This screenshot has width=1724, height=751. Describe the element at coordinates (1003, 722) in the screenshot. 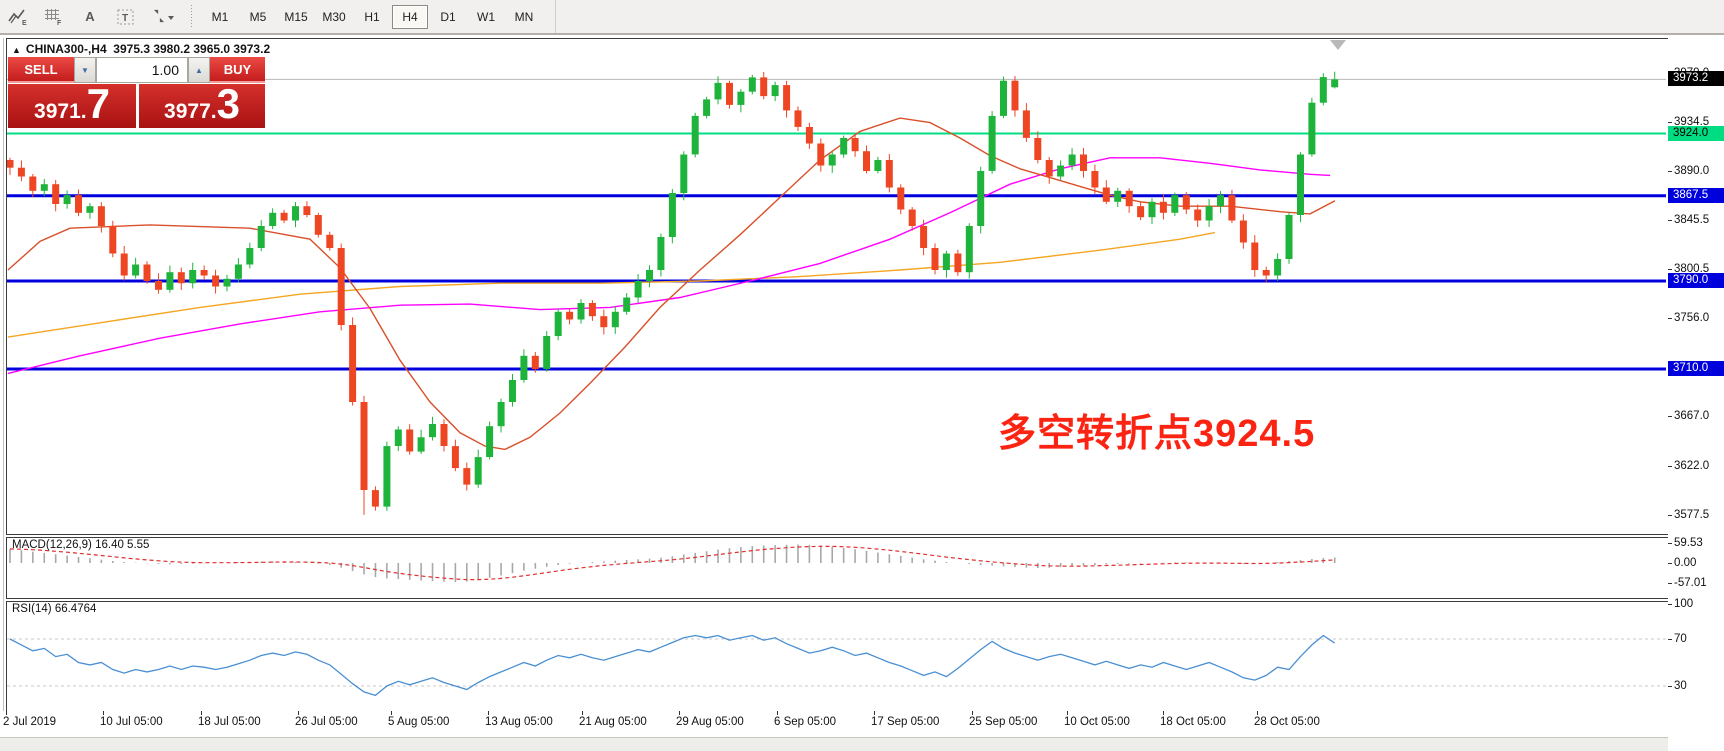

I see `date-tick-label: 25 Sep 05:00` at that location.